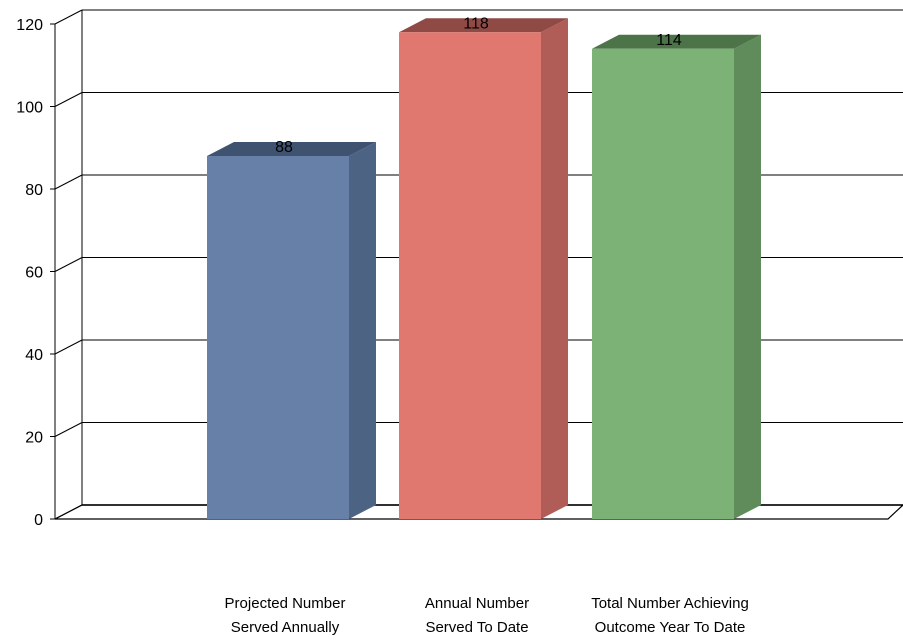 The image size is (903, 640). Describe the element at coordinates (478, 85) in the screenshot. I see `data-labels: 88 118 114` at that location.